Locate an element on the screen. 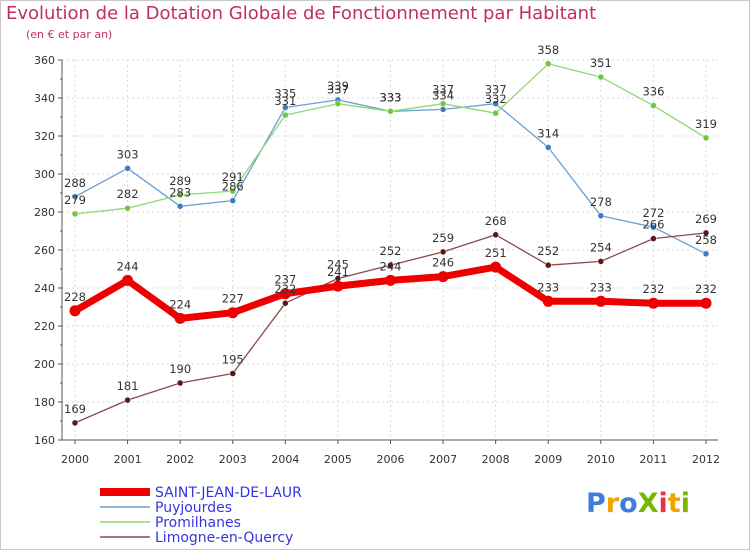  x-tick-label: 2012 is located at coordinates (706, 459).